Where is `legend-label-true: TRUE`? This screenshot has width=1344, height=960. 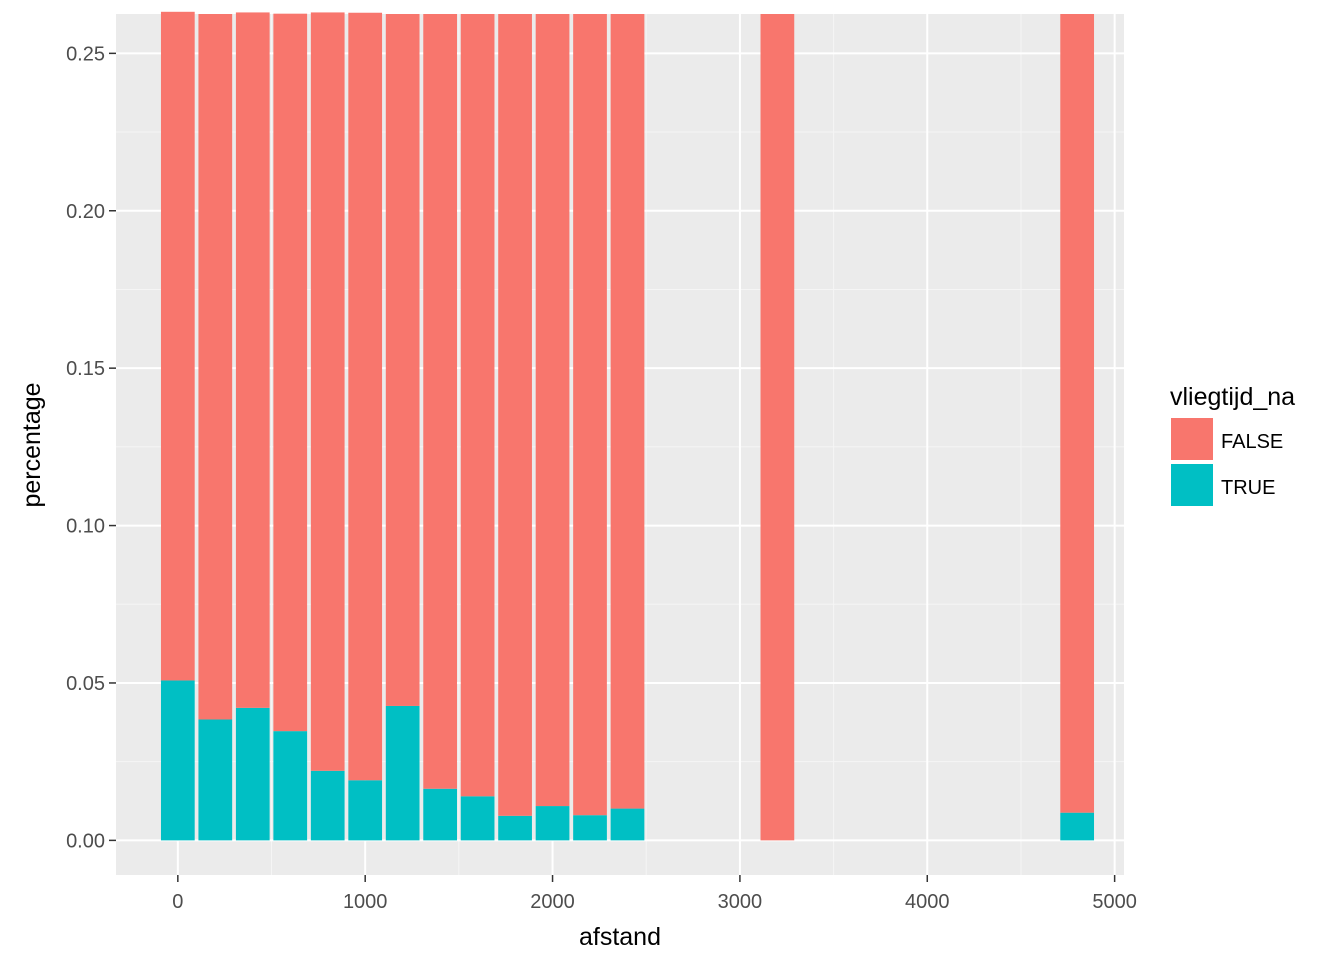
legend-label-true: TRUE is located at coordinates (1248, 488).